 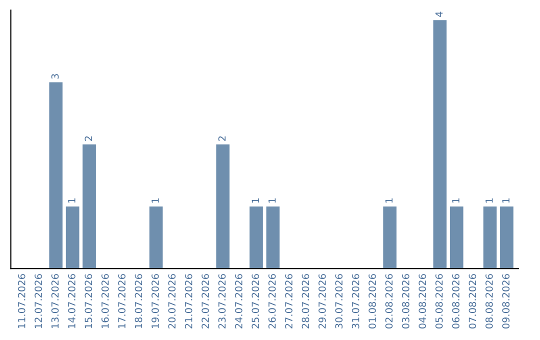 I want to click on x-tick-label: 04.08.2026, so click(x=422, y=301).